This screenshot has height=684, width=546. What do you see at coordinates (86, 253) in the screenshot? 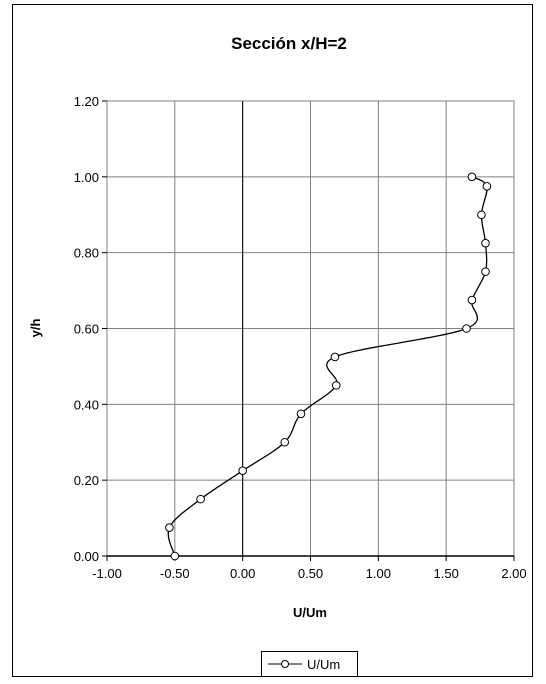
I see `y-tick-label: 0.80` at bounding box center [86, 253].